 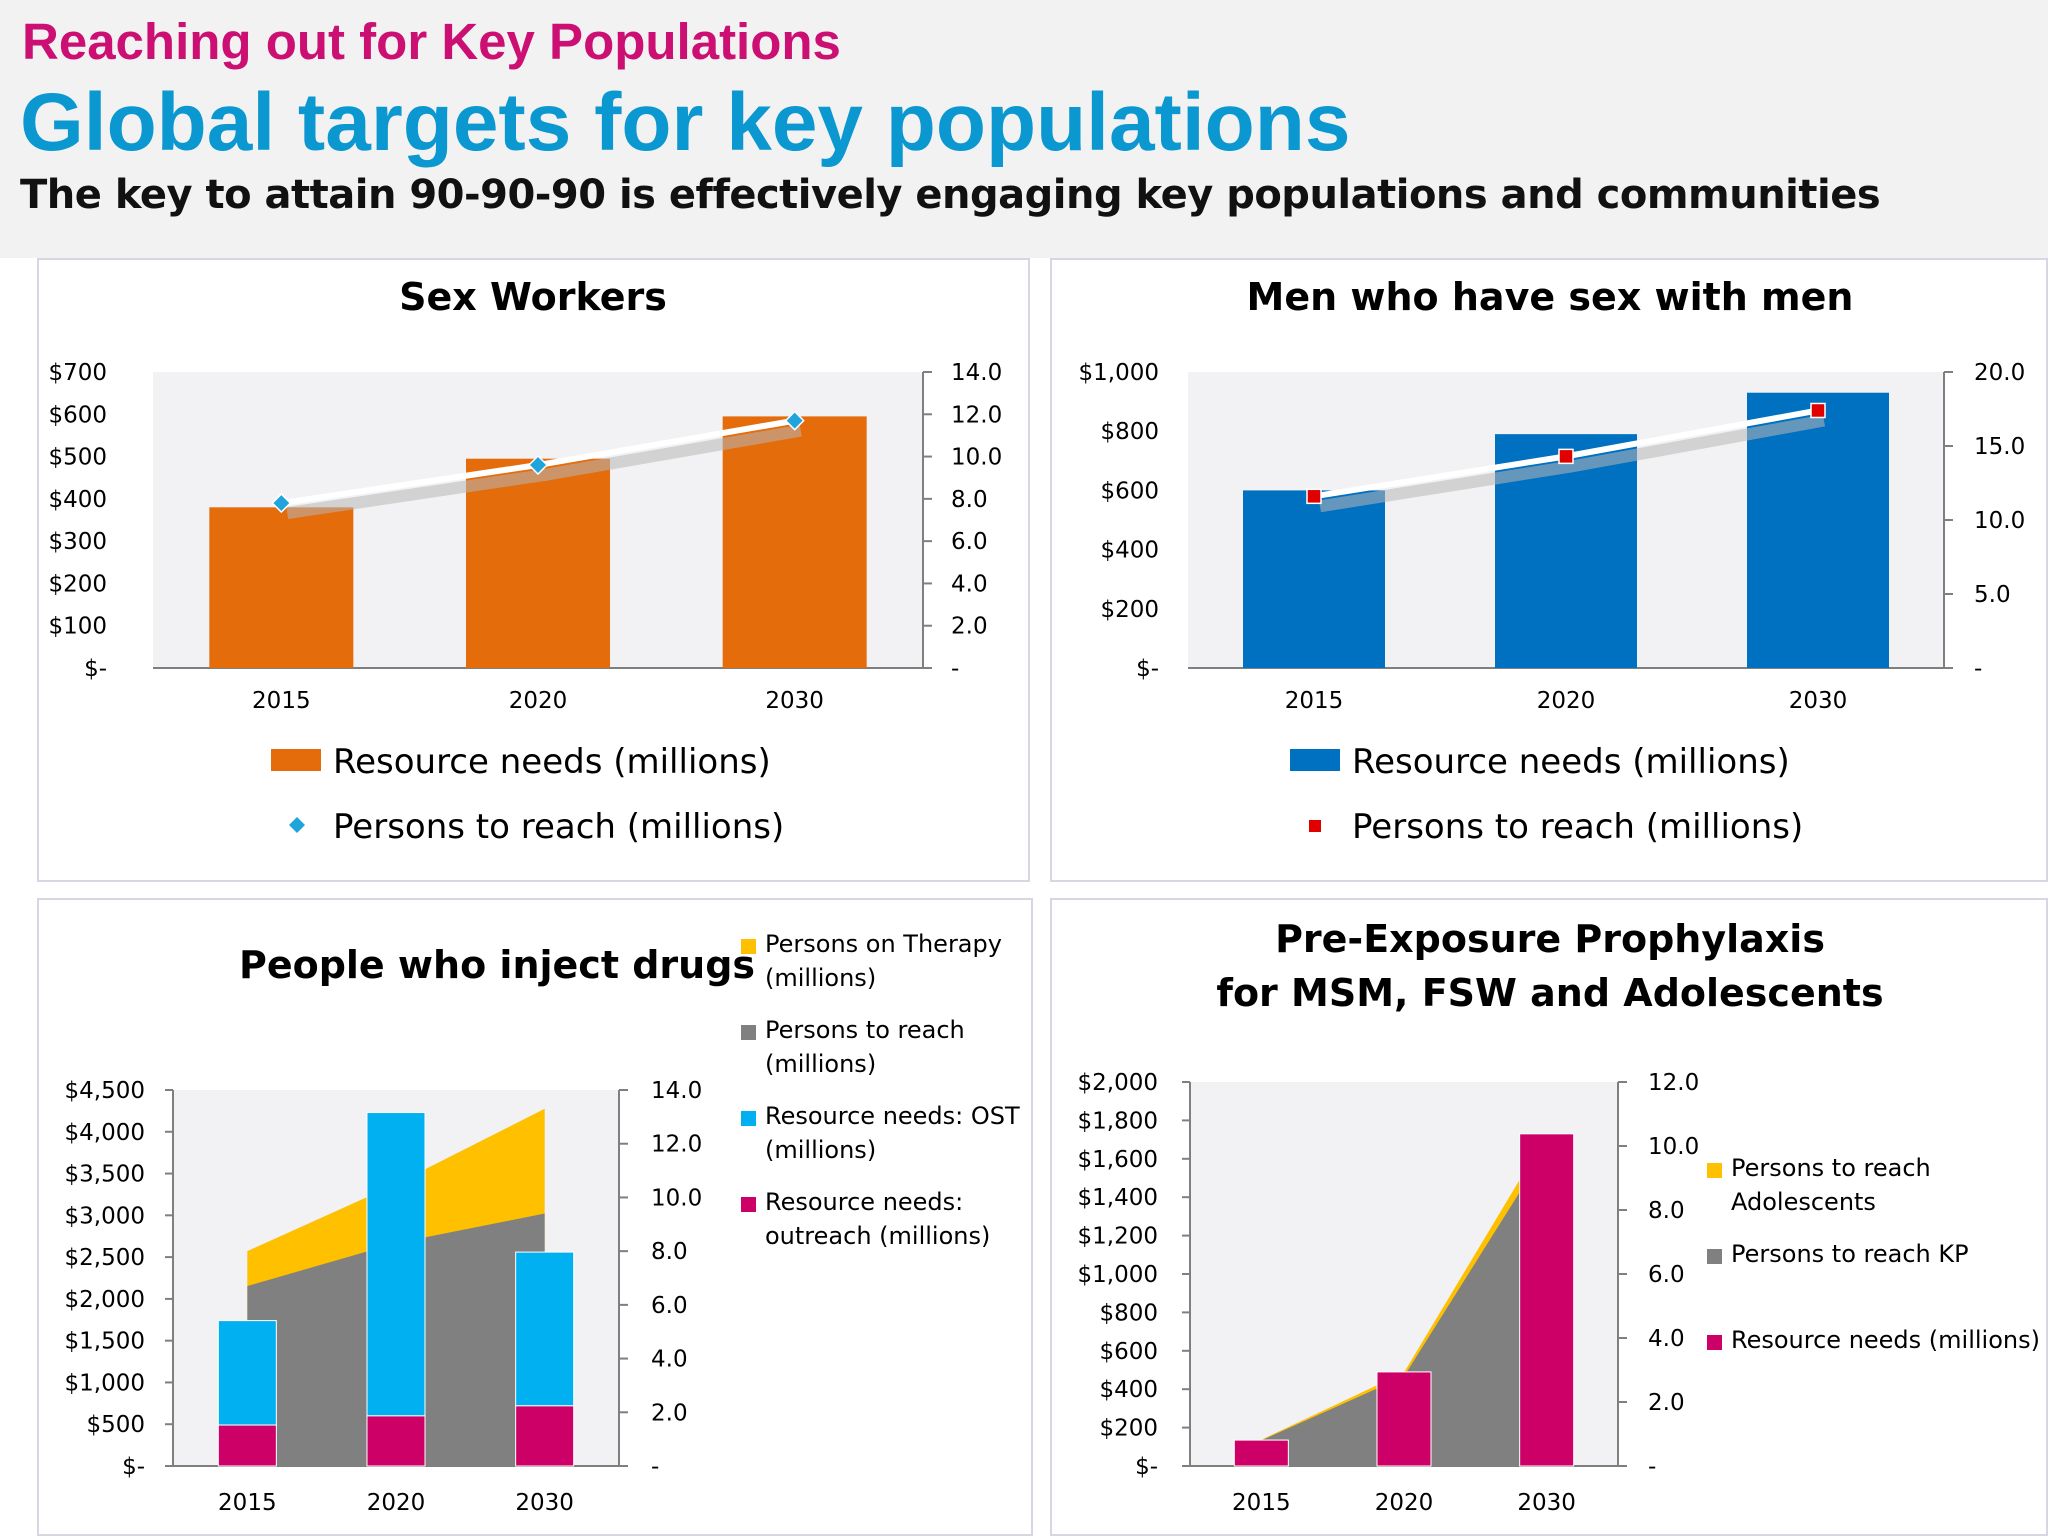 I want to click on legend-label-resource-needs-outreach: Resource needs:, so click(x=864, y=1202).